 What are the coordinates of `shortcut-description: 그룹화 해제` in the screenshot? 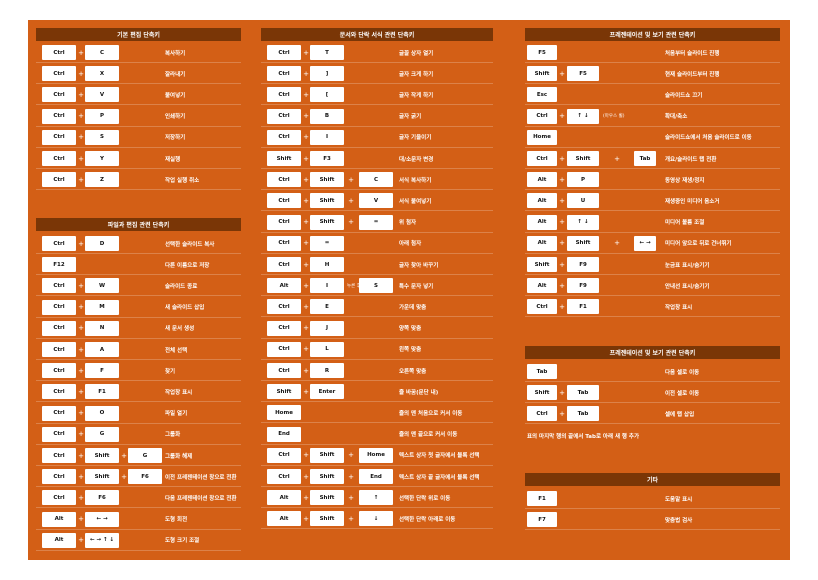 It's located at (179, 456).